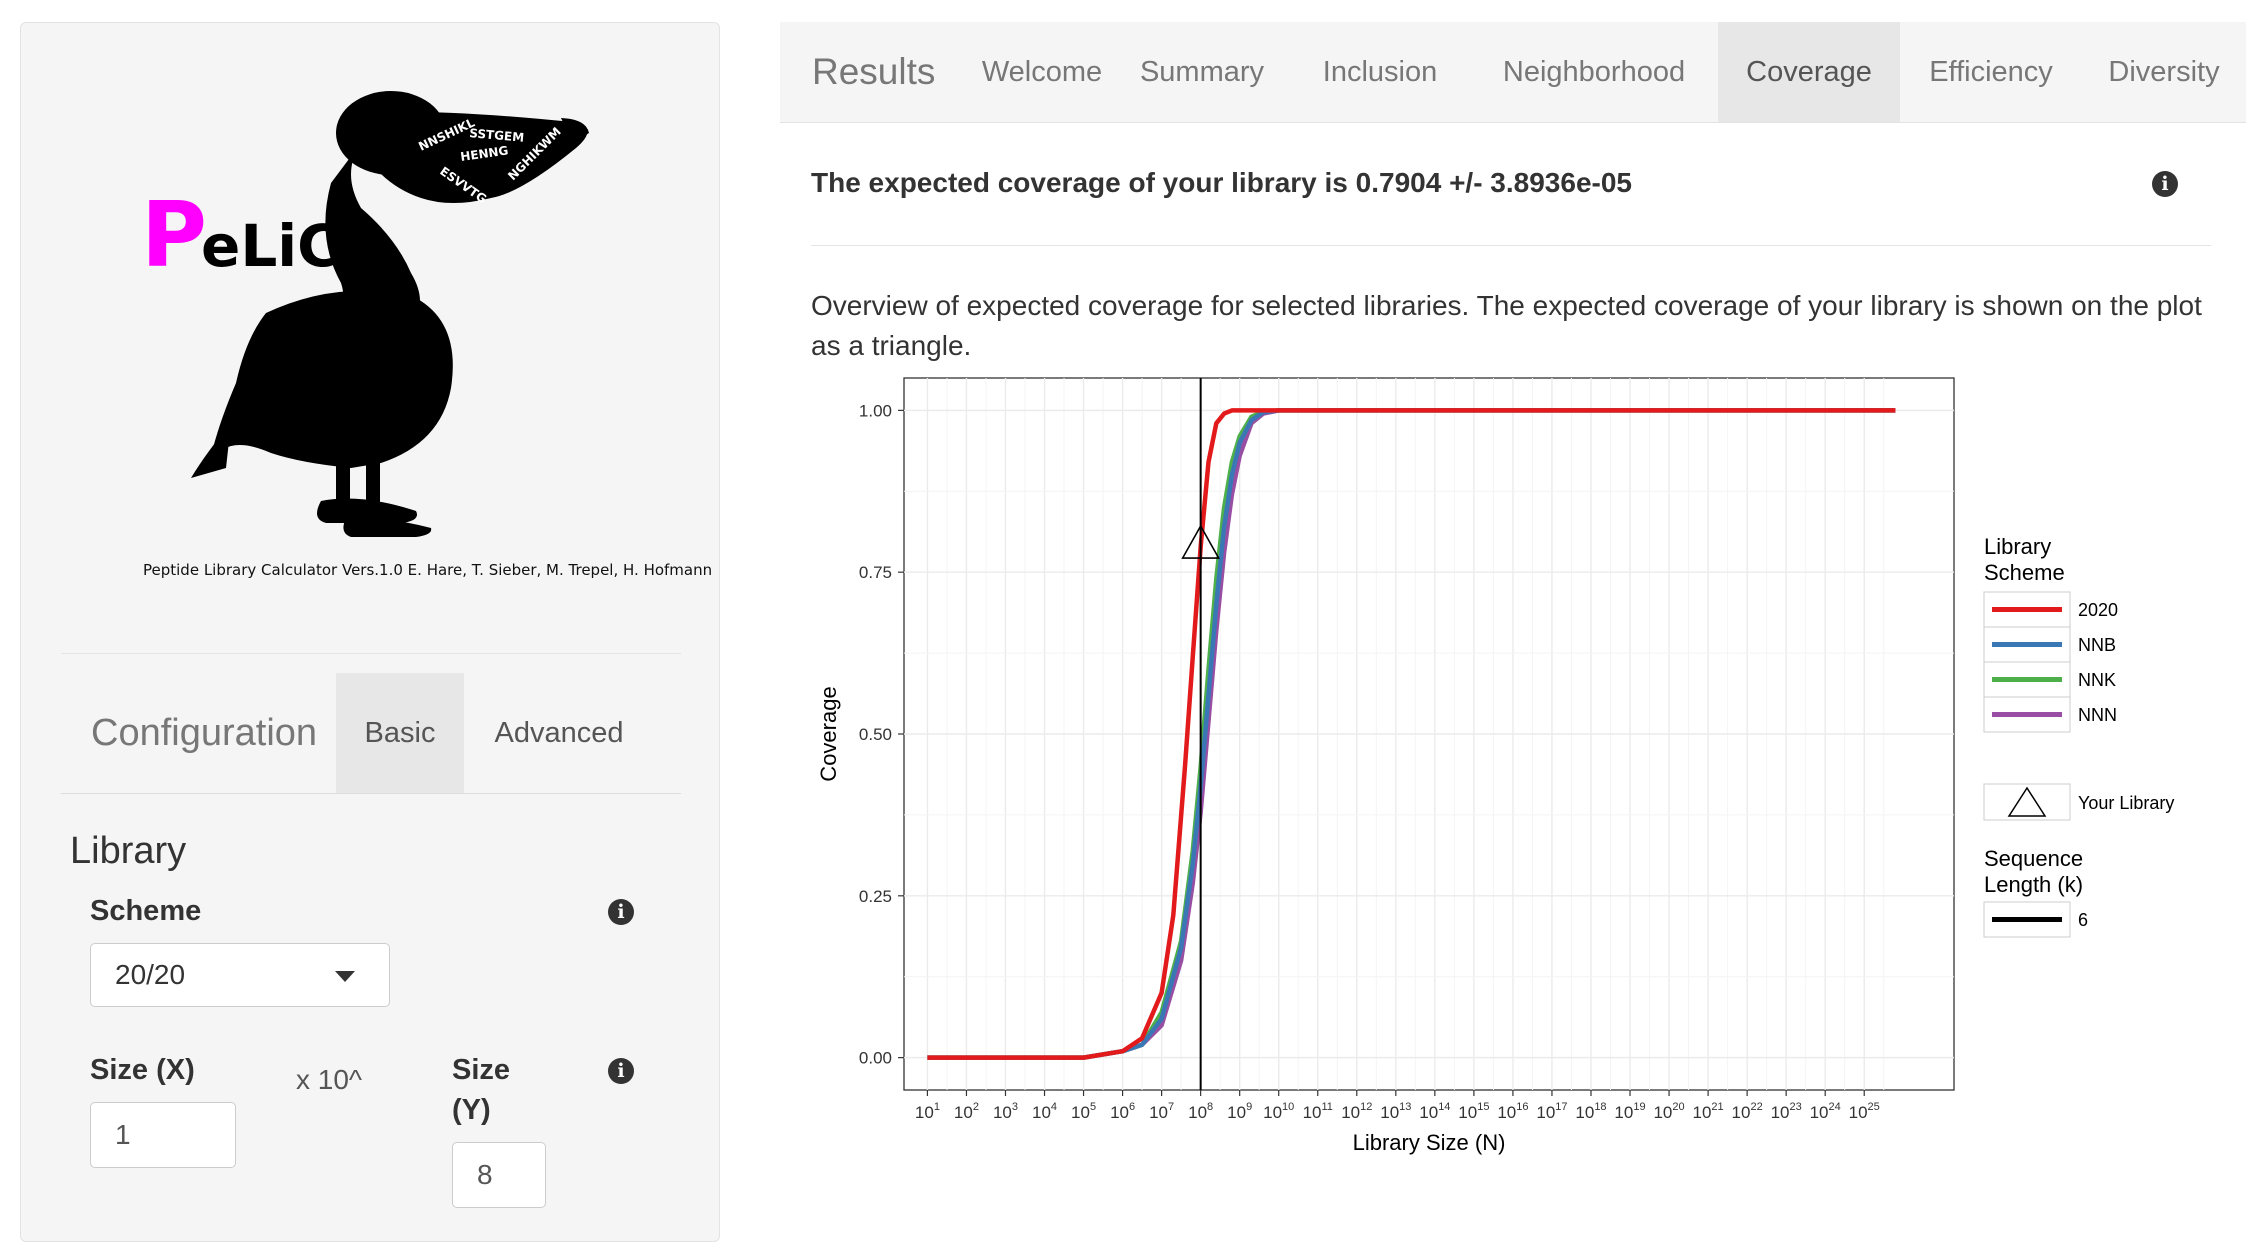 This screenshot has width=2258, height=1242. Describe the element at coordinates (621, 1071) in the screenshot. I see `size-info-icon: i` at that location.